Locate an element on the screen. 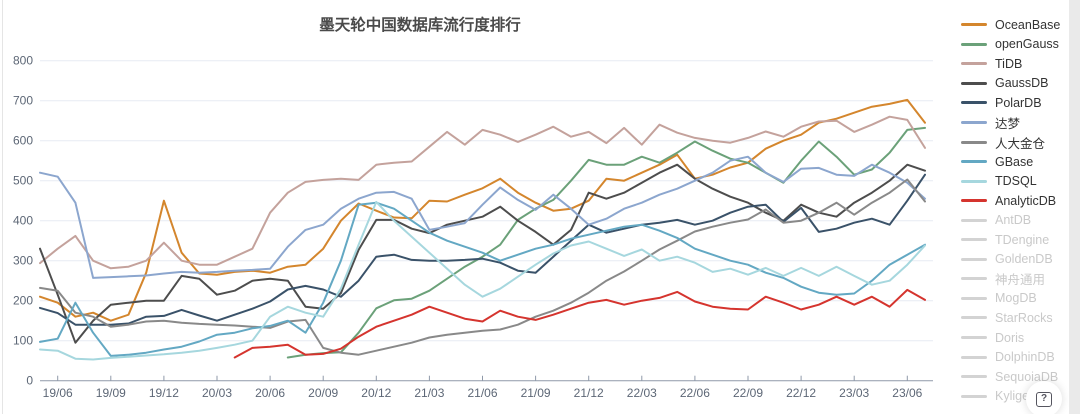  legend-item-AntDB: AntDB is located at coordinates (1010, 220).